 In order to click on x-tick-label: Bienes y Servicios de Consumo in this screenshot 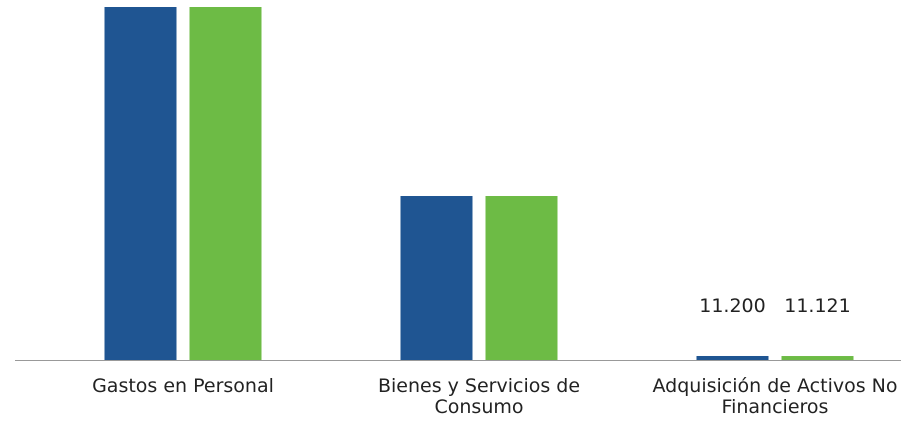, I will do `click(479, 396)`.